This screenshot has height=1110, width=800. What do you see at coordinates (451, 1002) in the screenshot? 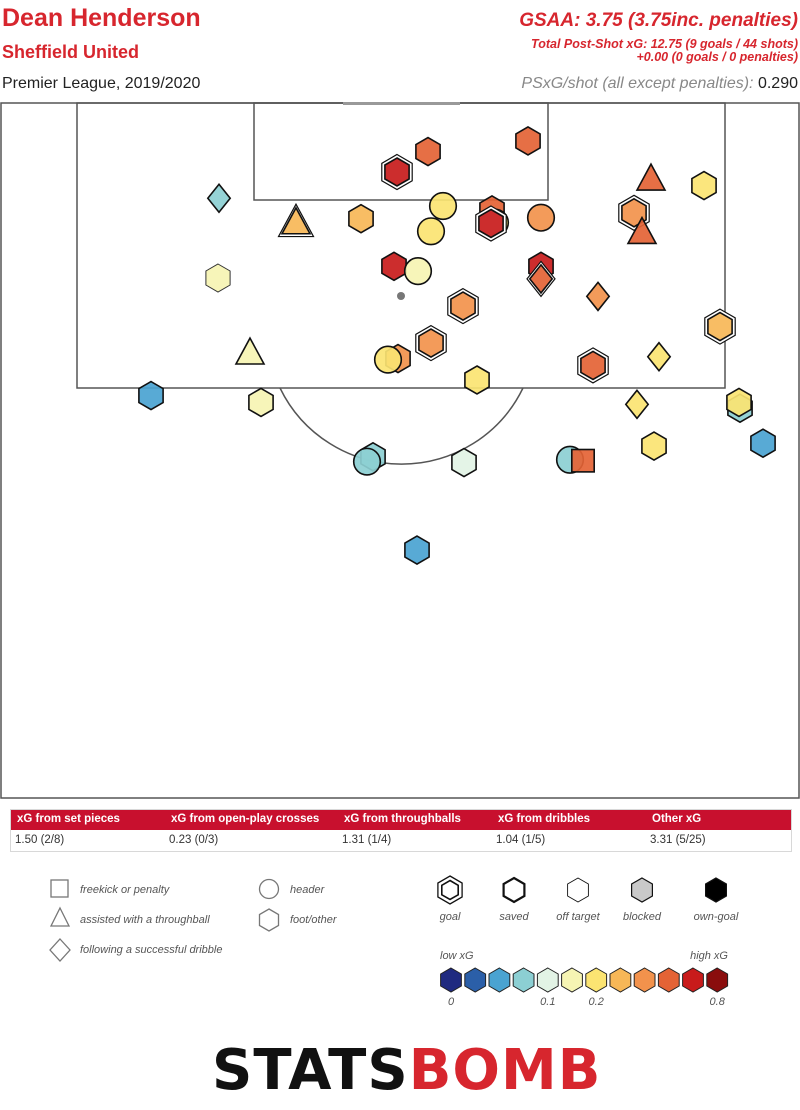
I see `xg-scale-tick-0: 0` at bounding box center [451, 1002].